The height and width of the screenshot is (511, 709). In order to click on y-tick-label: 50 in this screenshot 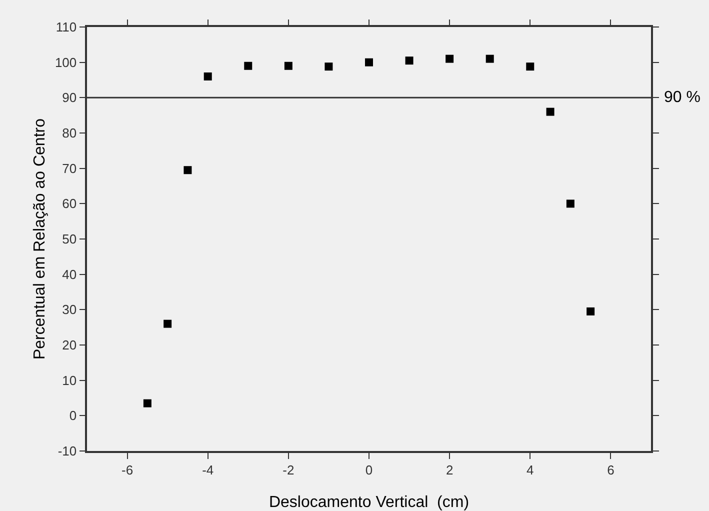, I will do `click(69, 239)`.